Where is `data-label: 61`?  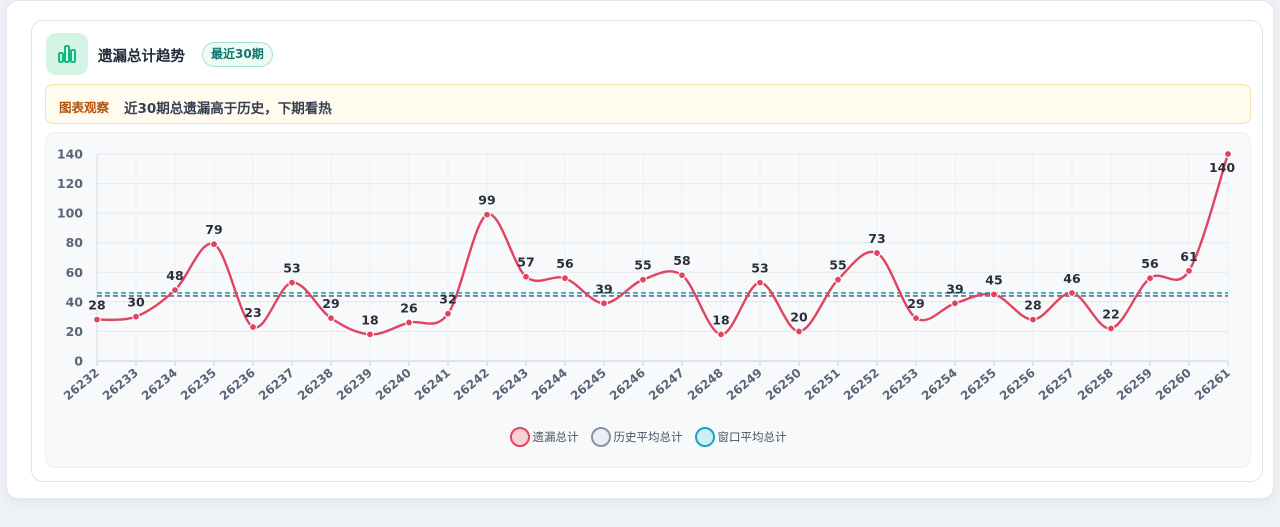
data-label: 61 is located at coordinates (1188, 256).